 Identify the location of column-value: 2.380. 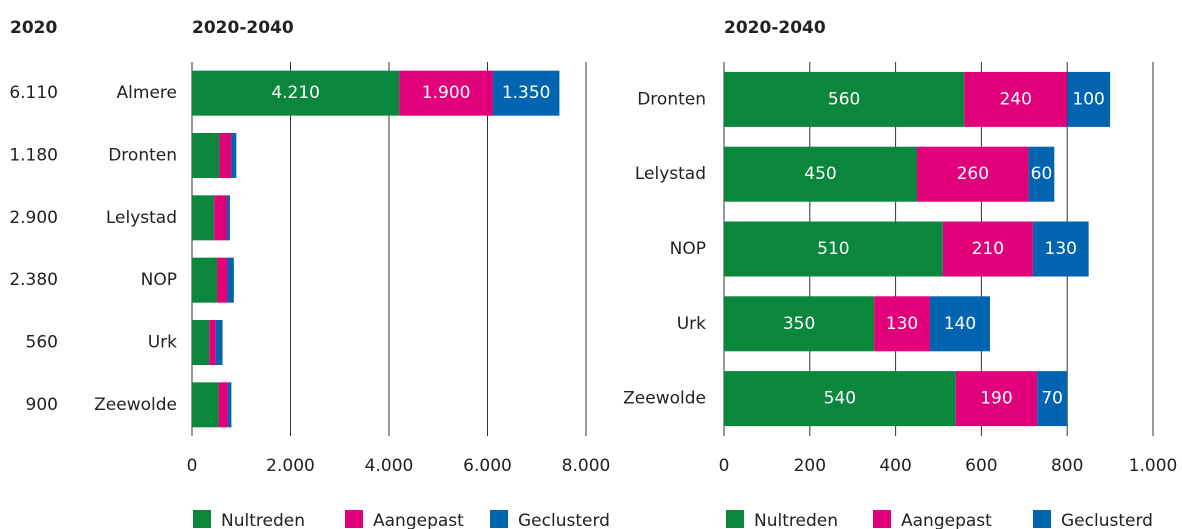
(33, 280).